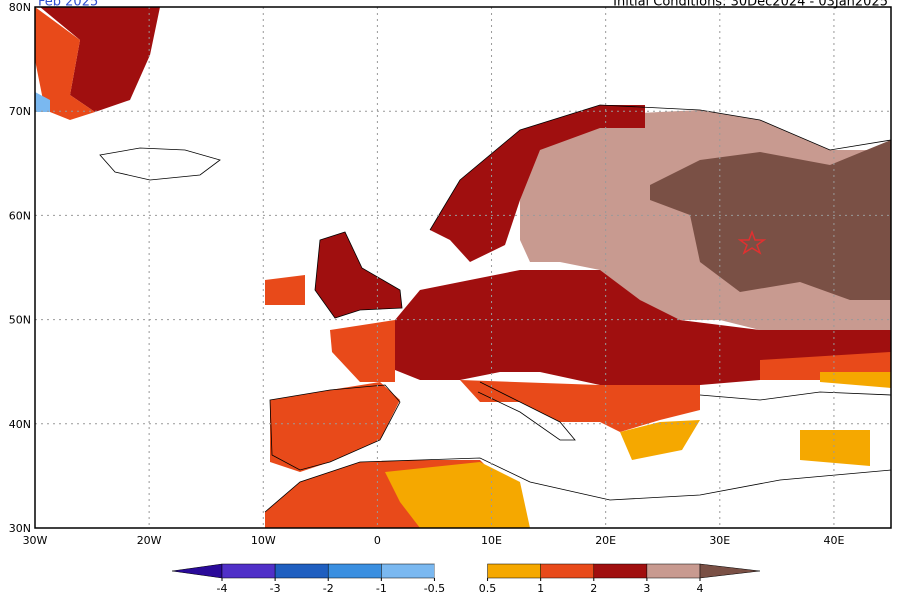 The width and height of the screenshot is (900, 599). Describe the element at coordinates (20, 424) in the screenshot. I see `lat-label: 40N` at that location.